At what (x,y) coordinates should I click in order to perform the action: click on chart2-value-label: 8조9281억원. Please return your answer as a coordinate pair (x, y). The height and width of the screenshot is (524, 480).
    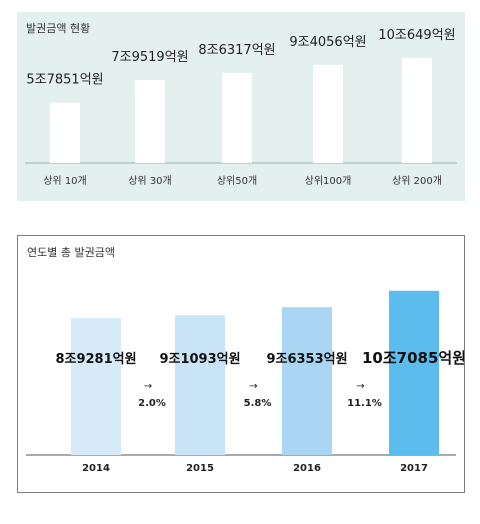
    Looking at the image, I should click on (95, 359).